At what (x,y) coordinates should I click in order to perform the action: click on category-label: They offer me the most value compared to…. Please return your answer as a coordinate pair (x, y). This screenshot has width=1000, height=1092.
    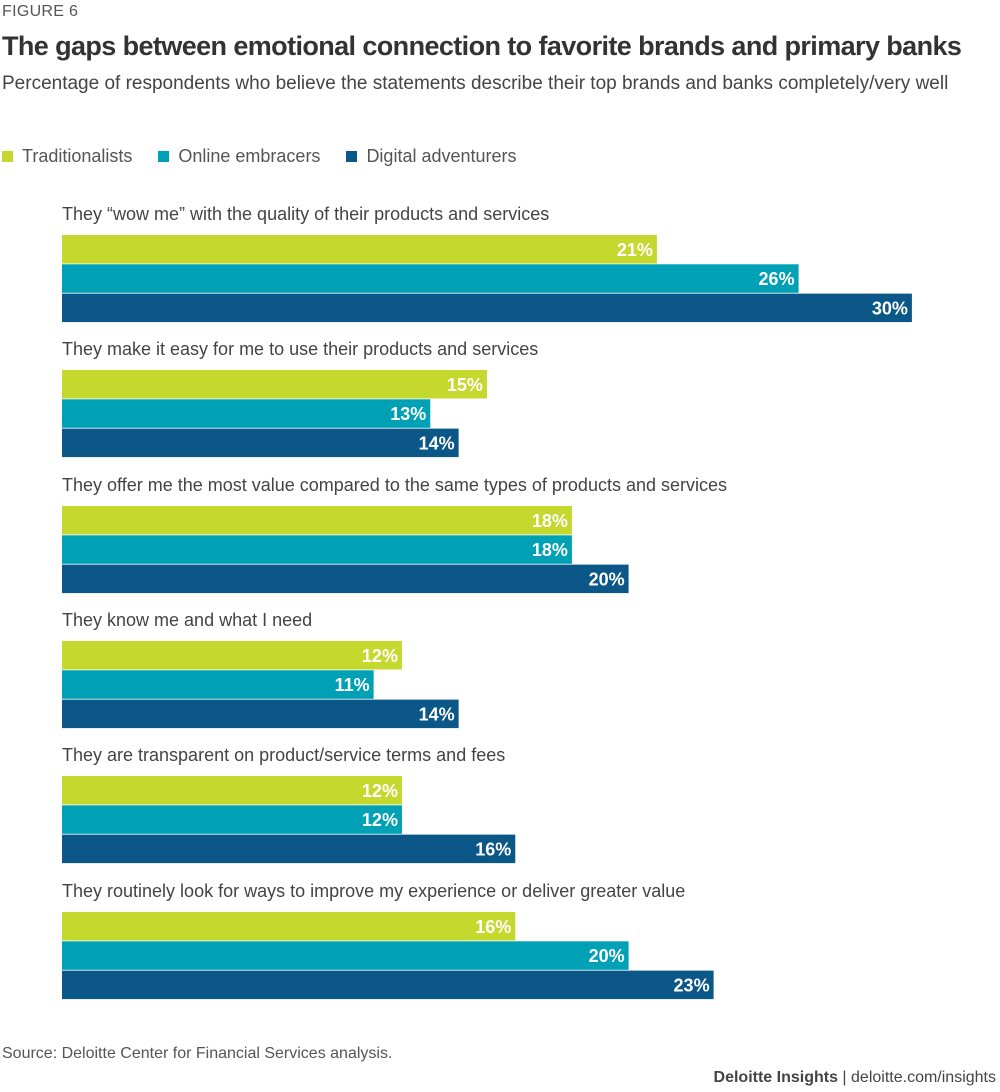
    Looking at the image, I should click on (394, 485).